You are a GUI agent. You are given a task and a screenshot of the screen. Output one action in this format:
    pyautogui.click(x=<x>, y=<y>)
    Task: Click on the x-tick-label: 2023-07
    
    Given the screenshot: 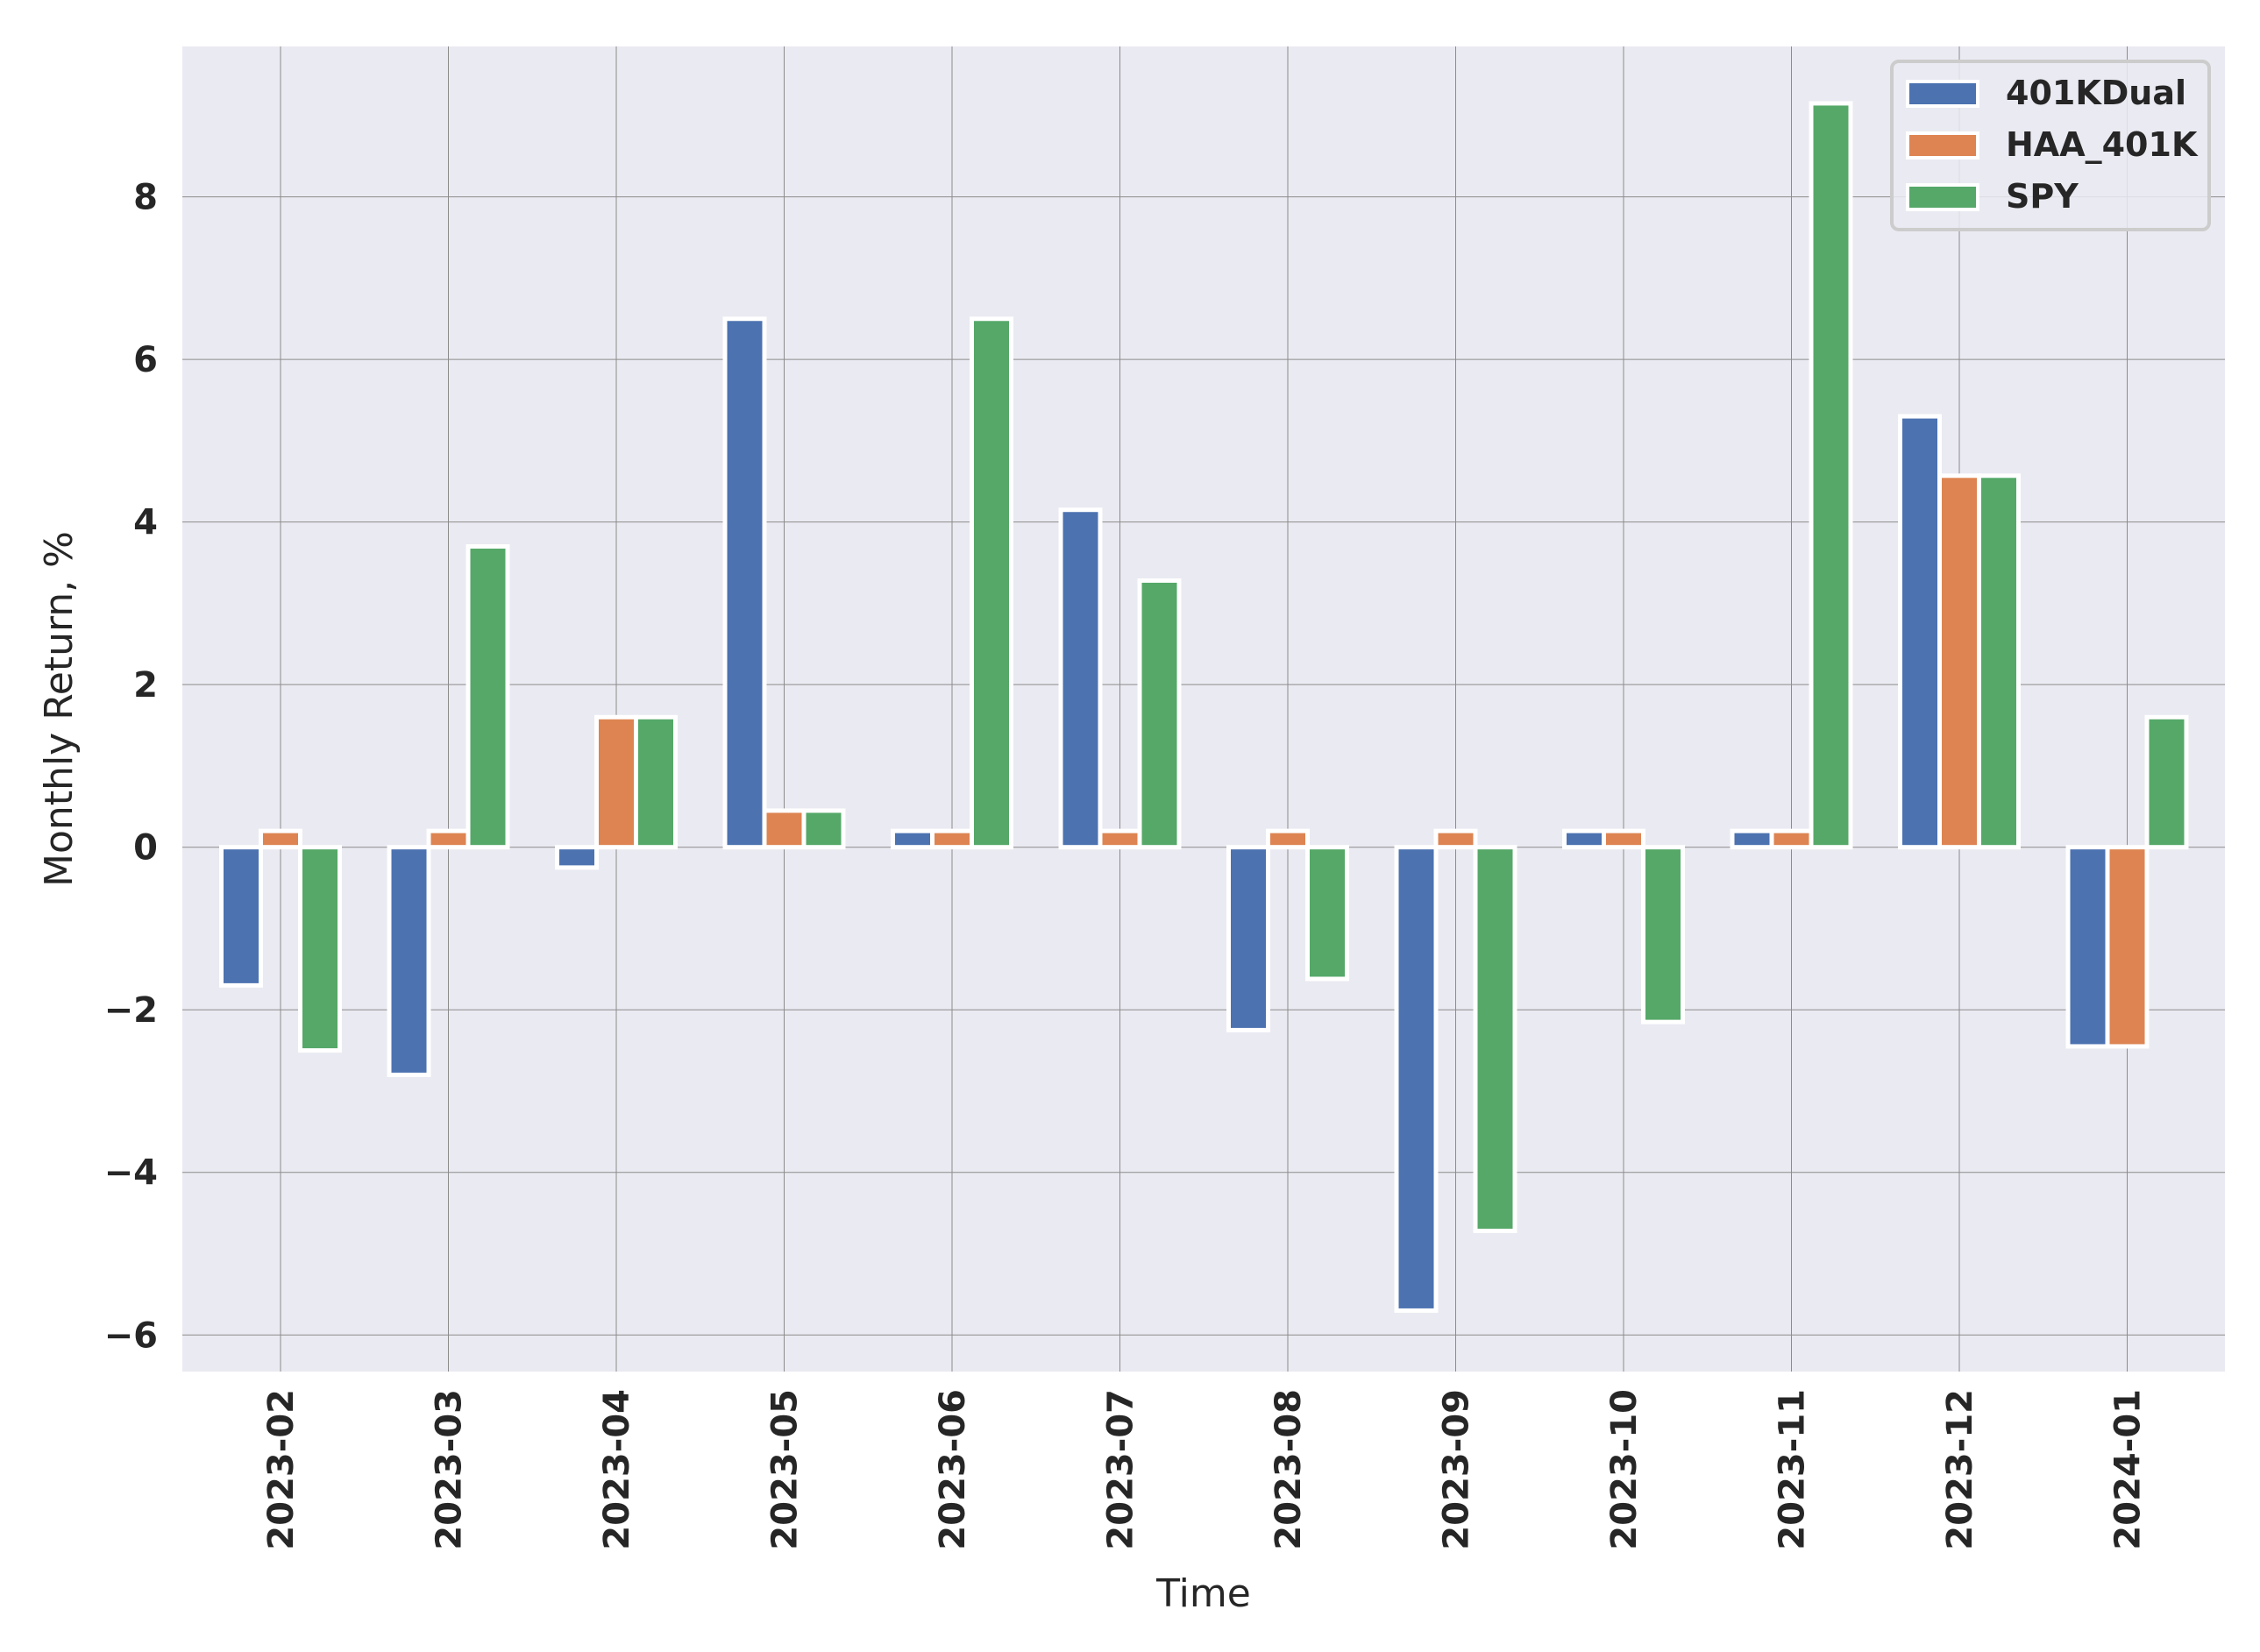 What is the action you would take?
    pyautogui.click(x=1121, y=1469)
    